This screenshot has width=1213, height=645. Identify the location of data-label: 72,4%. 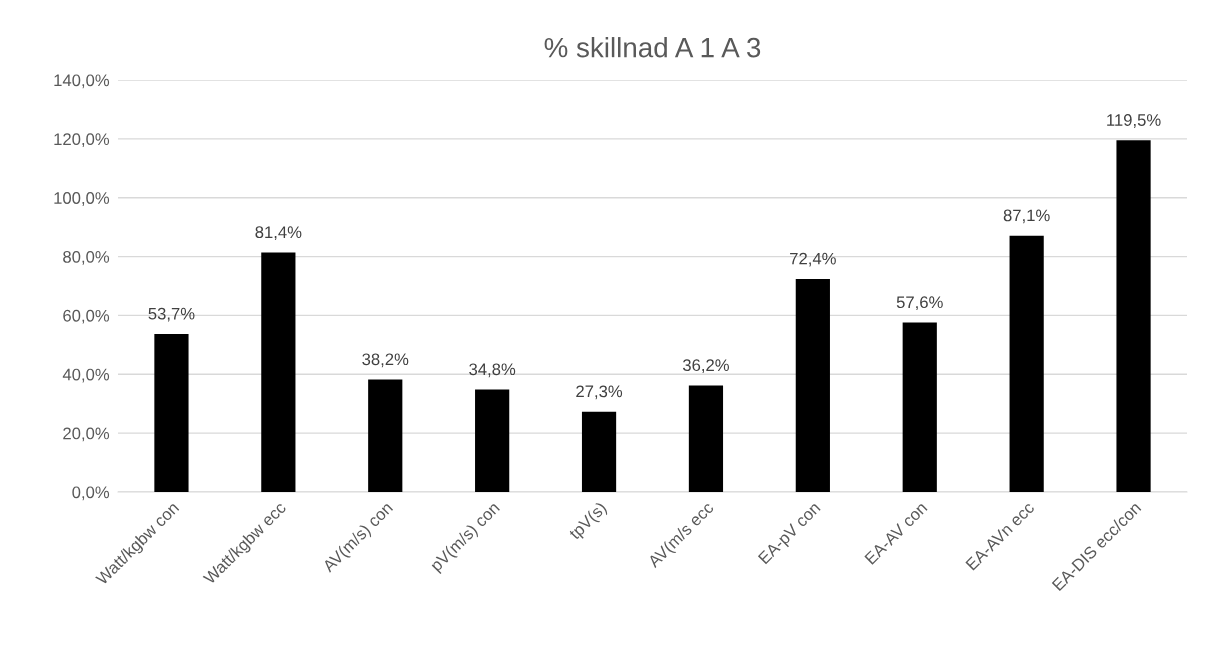
(813, 259).